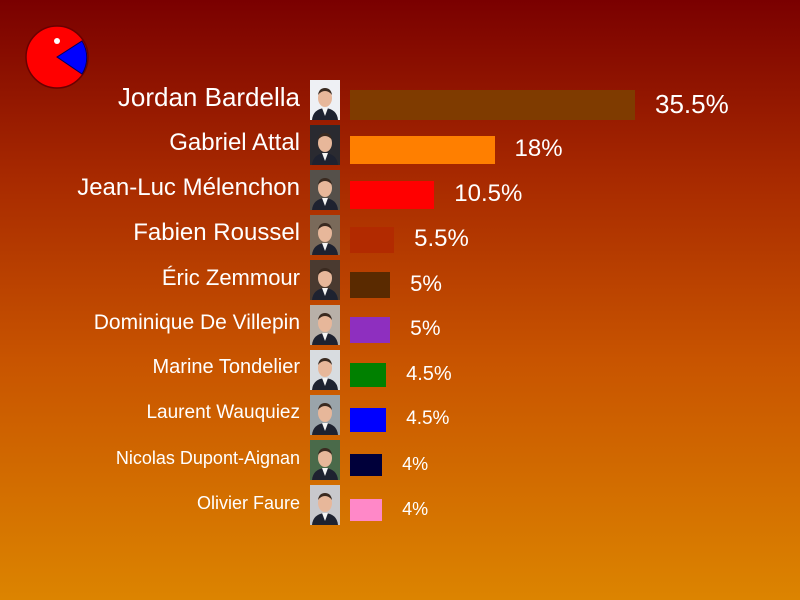 The width and height of the screenshot is (800, 600). What do you see at coordinates (230, 278) in the screenshot?
I see `candidate-name: Éric Zemmour` at bounding box center [230, 278].